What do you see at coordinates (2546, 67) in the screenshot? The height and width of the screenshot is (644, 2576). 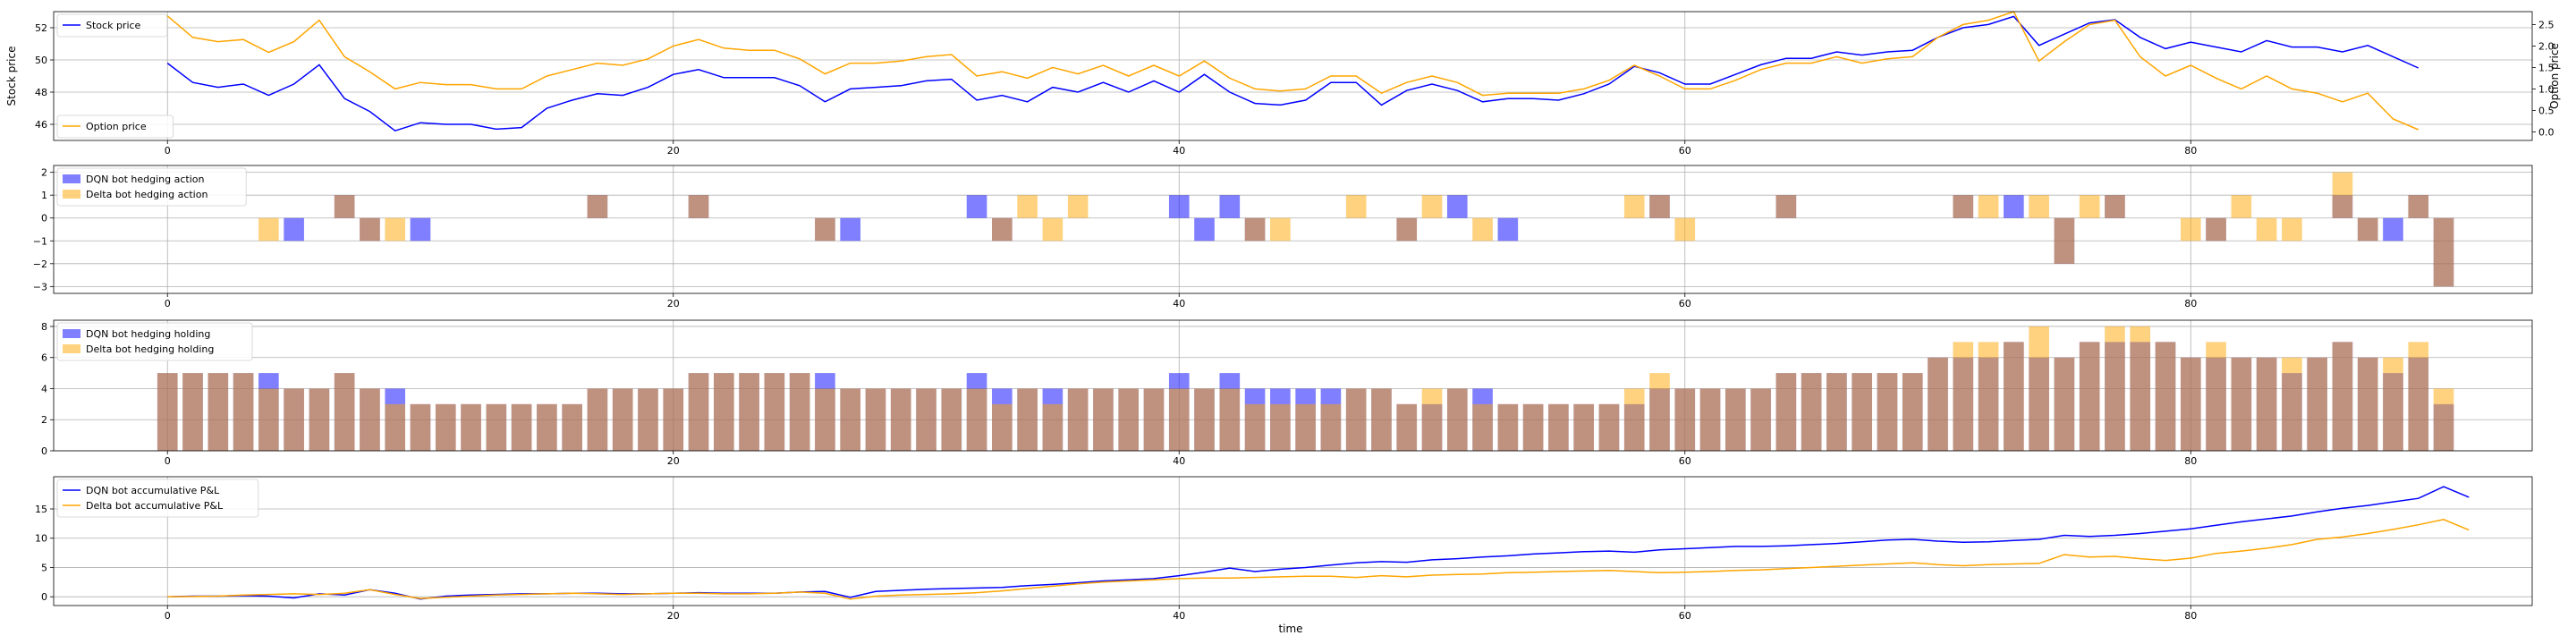 I see `right-tick-label: 1.5` at bounding box center [2546, 67].